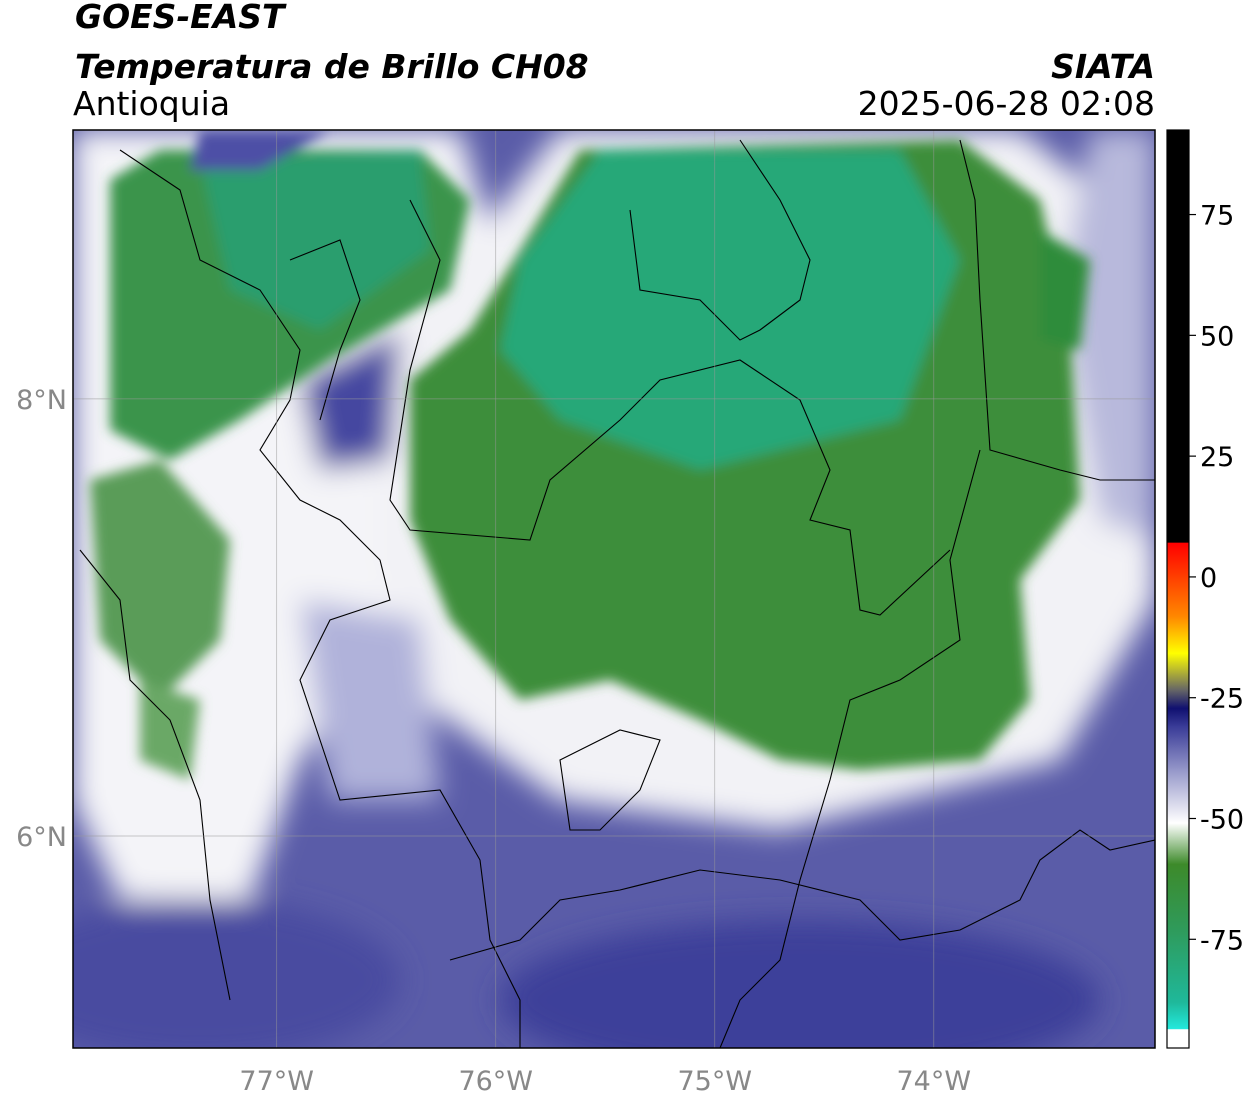 The image size is (1252, 1099). What do you see at coordinates (1208, 578) in the screenshot?
I see `colorbar-tick-label: 0` at bounding box center [1208, 578].